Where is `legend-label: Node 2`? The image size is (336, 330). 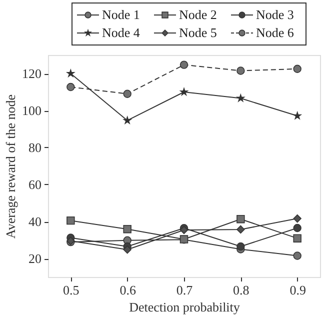
legend-label: Node 2 is located at coordinates (198, 14).